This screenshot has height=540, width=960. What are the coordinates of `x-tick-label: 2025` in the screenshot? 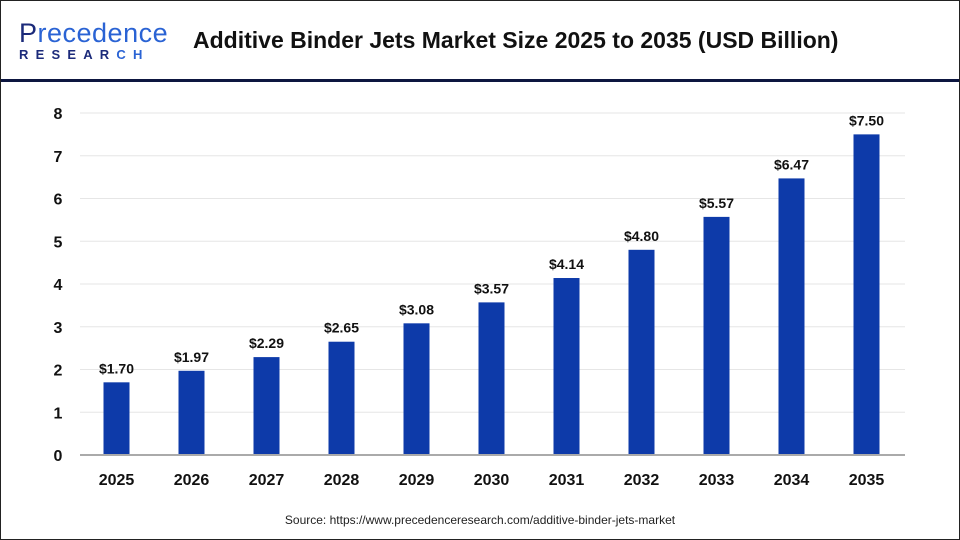 It's located at (117, 480).